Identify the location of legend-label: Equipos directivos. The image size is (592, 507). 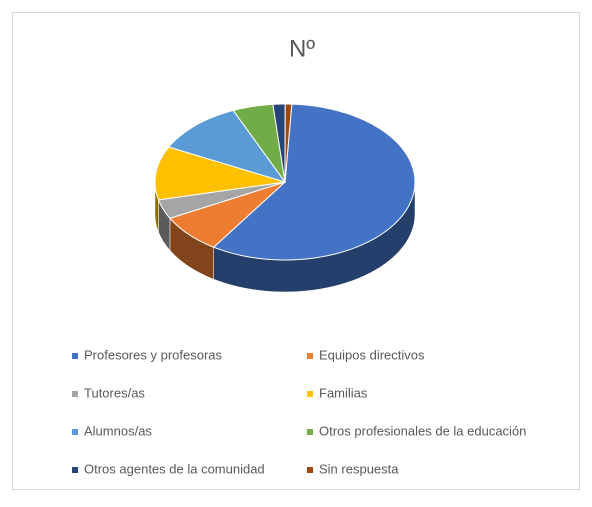
(372, 354).